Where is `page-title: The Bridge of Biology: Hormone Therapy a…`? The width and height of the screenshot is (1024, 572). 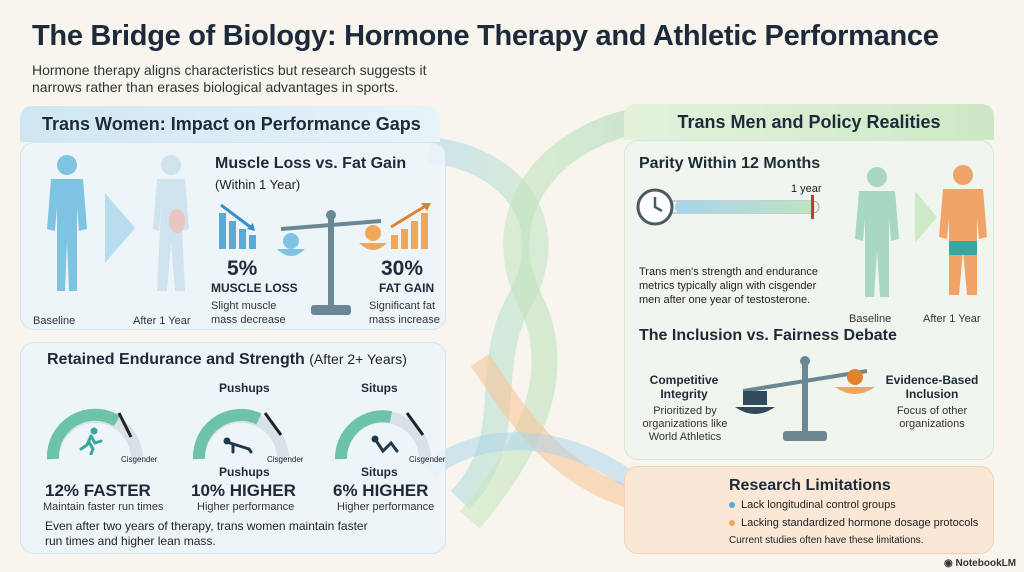 page-title: The Bridge of Biology: Hormone Therapy a… is located at coordinates (485, 36).